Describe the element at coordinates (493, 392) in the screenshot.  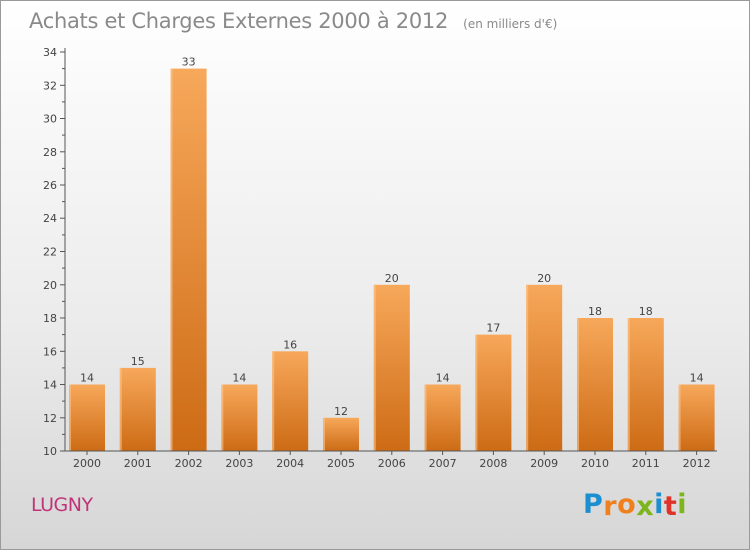
I see `bar-2008` at that location.